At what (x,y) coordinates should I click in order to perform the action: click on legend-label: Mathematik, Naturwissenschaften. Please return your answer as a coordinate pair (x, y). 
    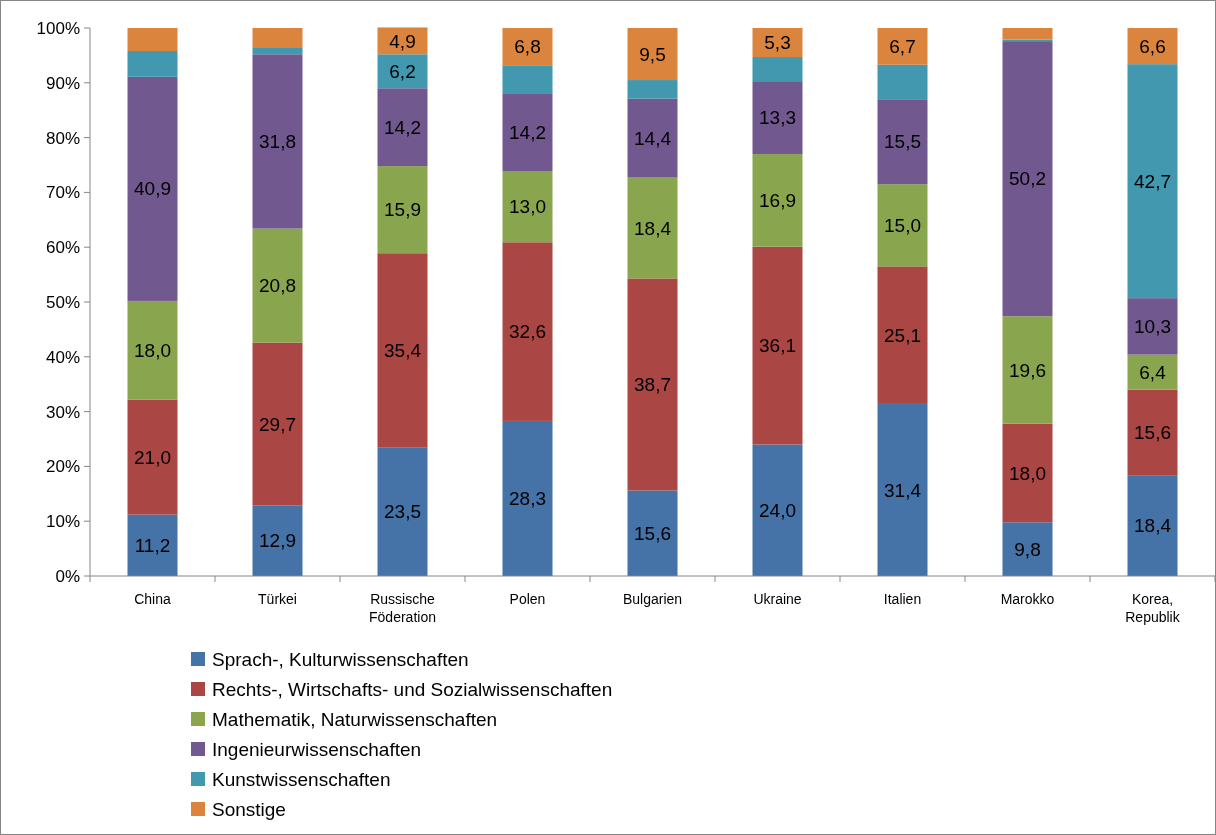
    Looking at the image, I should click on (355, 719).